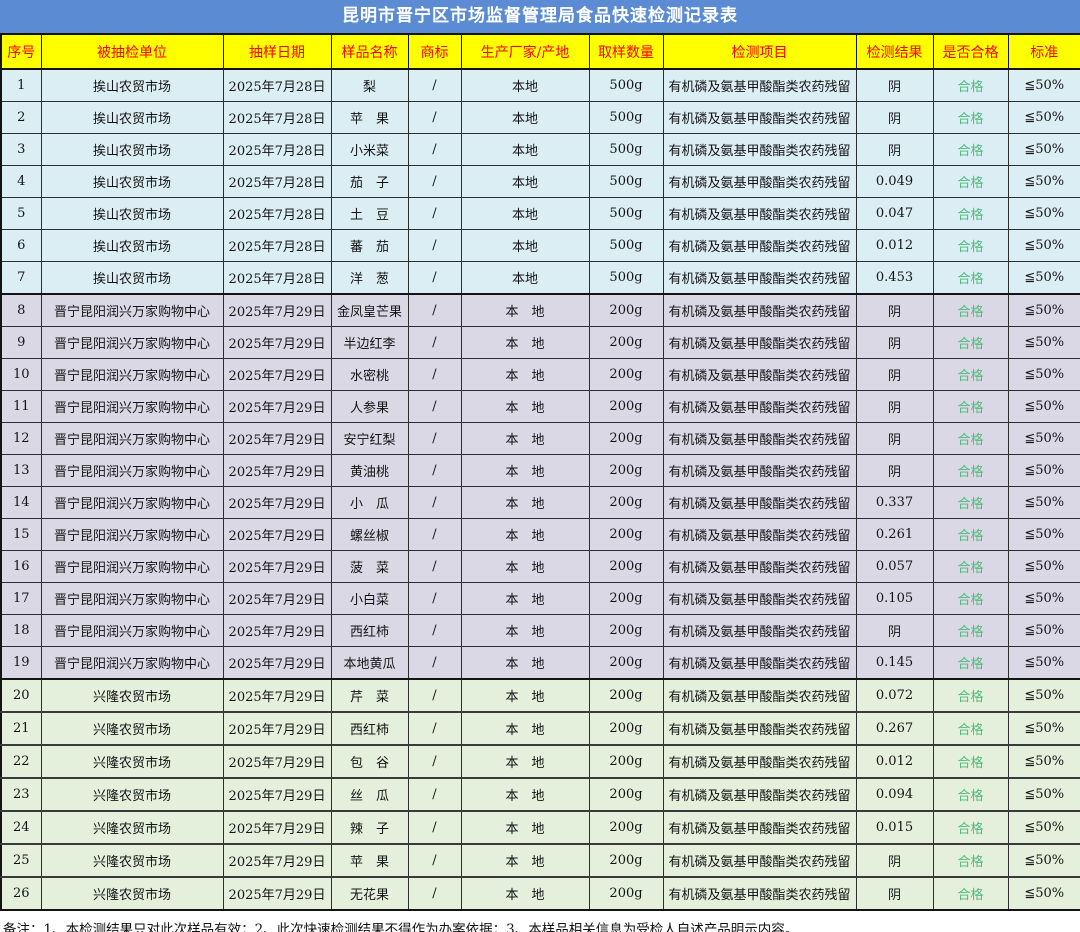 This screenshot has width=1080, height=932. What do you see at coordinates (369, 85) in the screenshot?
I see `cell-sample: 梨` at bounding box center [369, 85].